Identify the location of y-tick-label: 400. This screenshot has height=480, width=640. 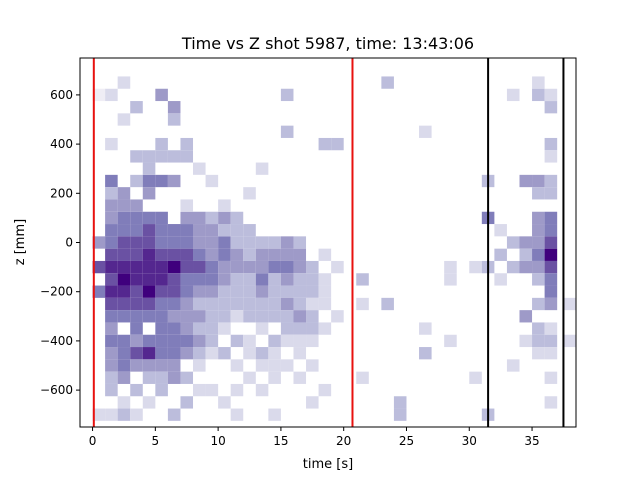
(61, 144).